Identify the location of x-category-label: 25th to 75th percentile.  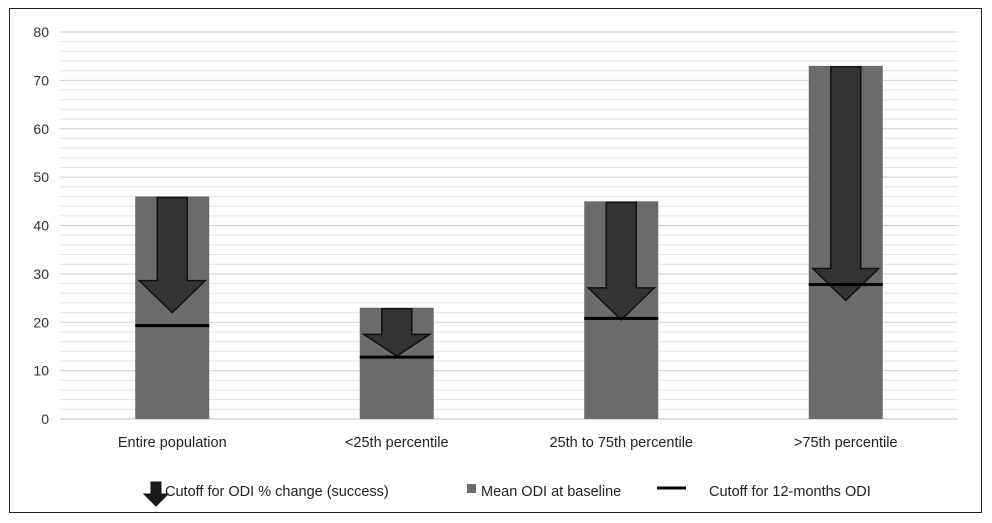
(622, 443).